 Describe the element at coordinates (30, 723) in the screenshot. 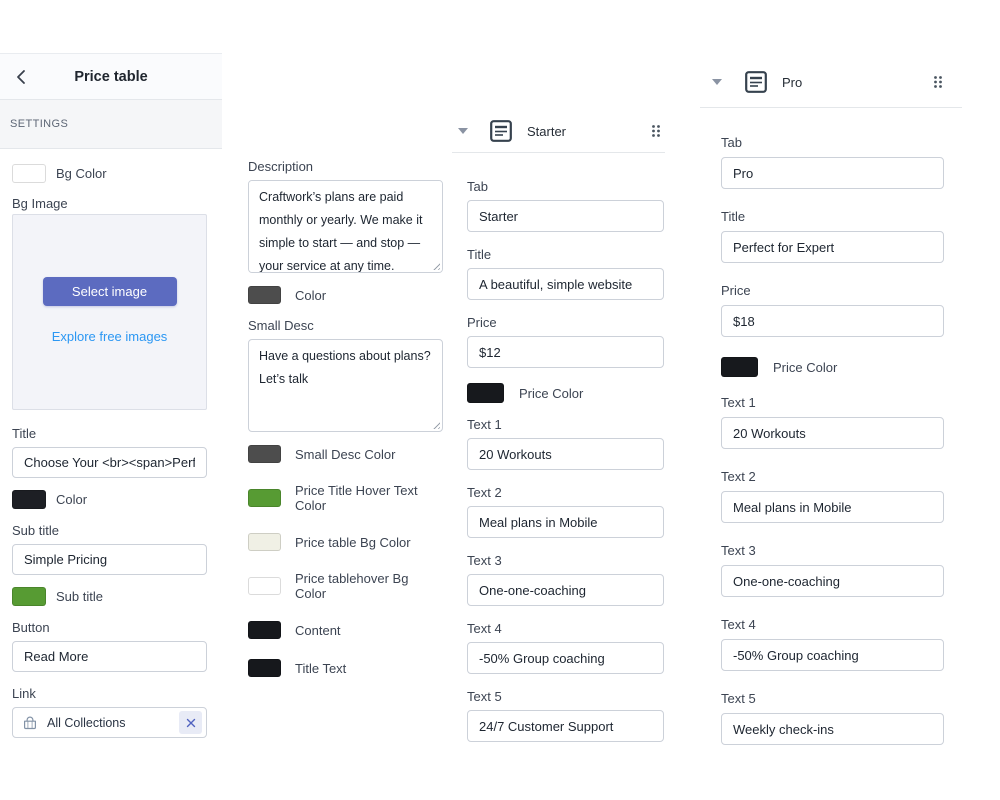

I see `collections-bag-icon` at that location.